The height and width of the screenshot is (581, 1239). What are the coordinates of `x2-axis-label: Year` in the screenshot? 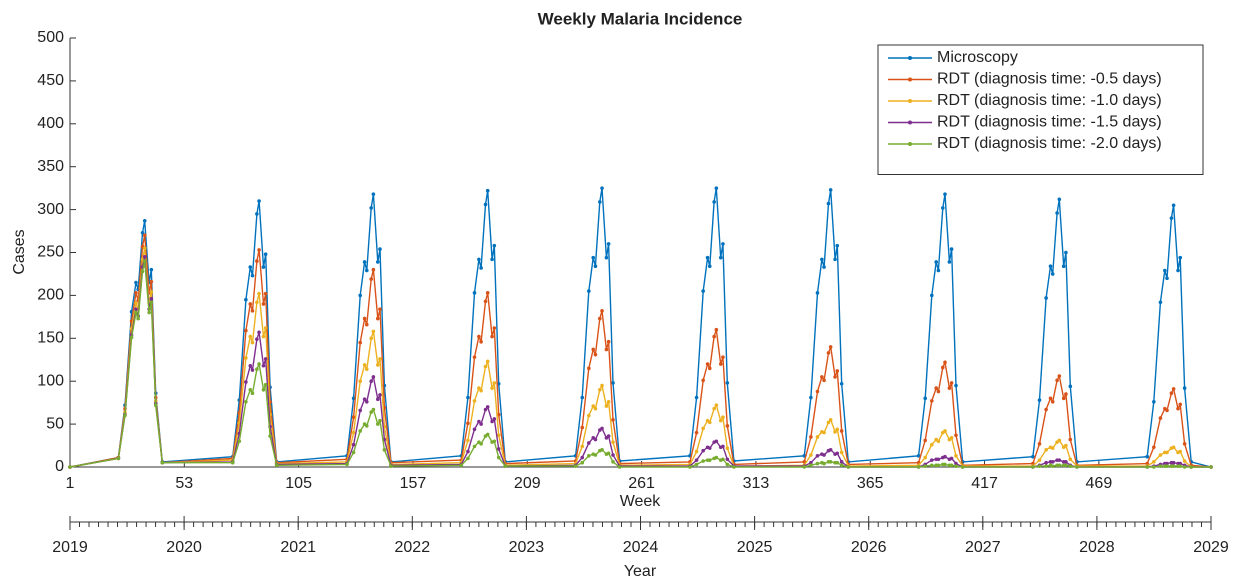 It's located at (640, 571).